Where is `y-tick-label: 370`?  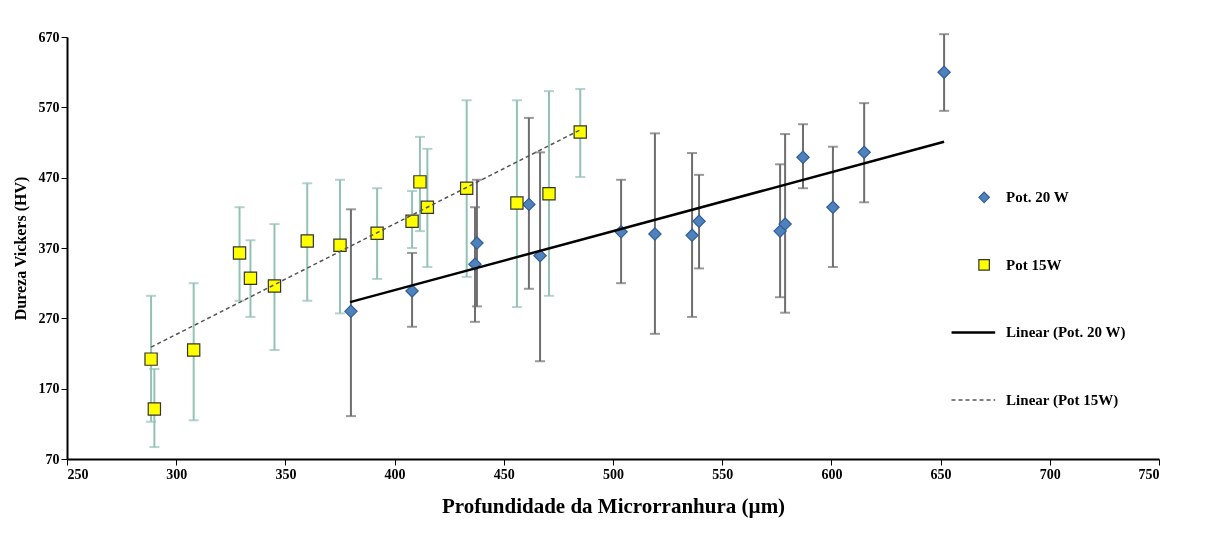
y-tick-label: 370 is located at coordinates (49, 248).